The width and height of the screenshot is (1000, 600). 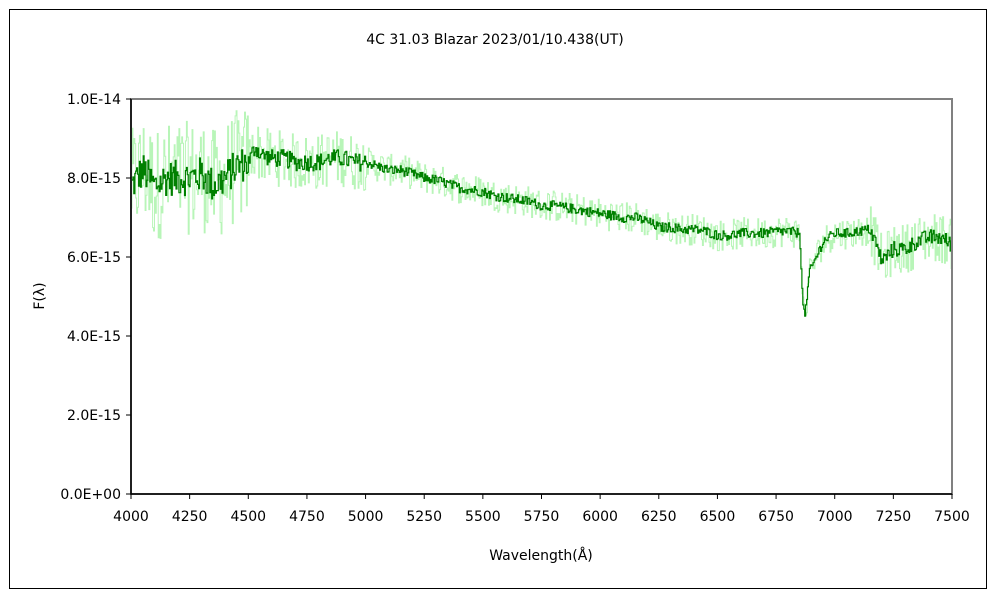 What do you see at coordinates (718, 517) in the screenshot?
I see `x-tick-label: 6500` at bounding box center [718, 517].